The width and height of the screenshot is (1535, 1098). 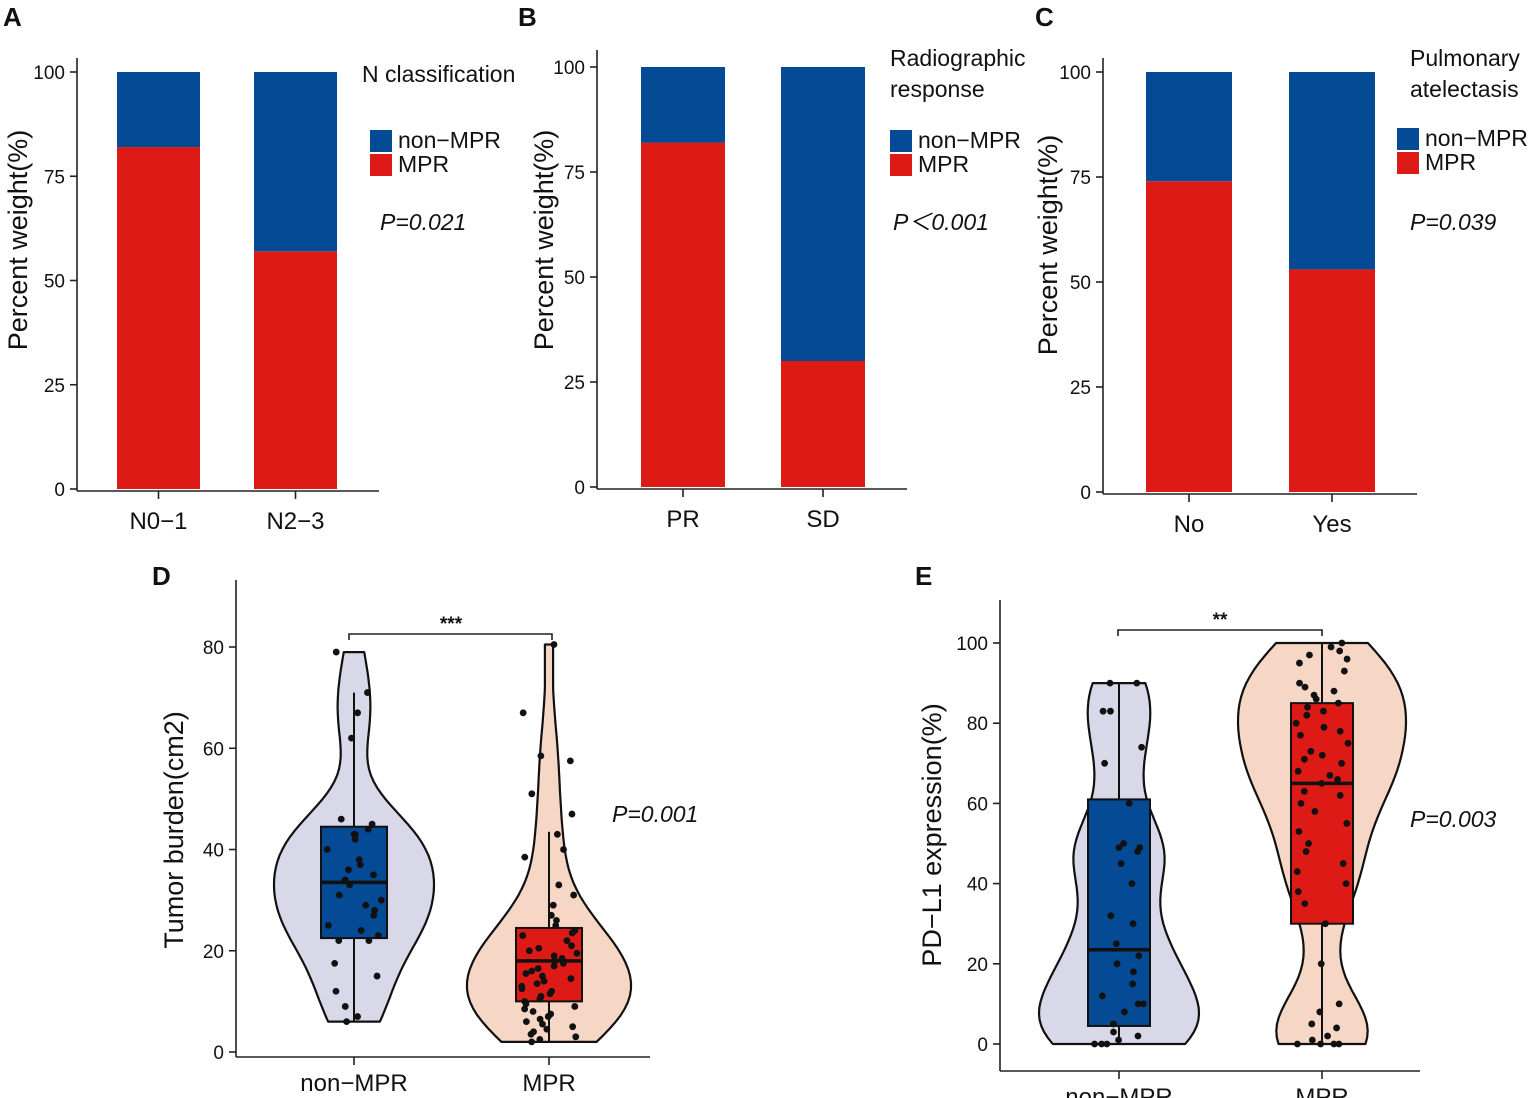 I want to click on bars-b, so click(x=753, y=277).